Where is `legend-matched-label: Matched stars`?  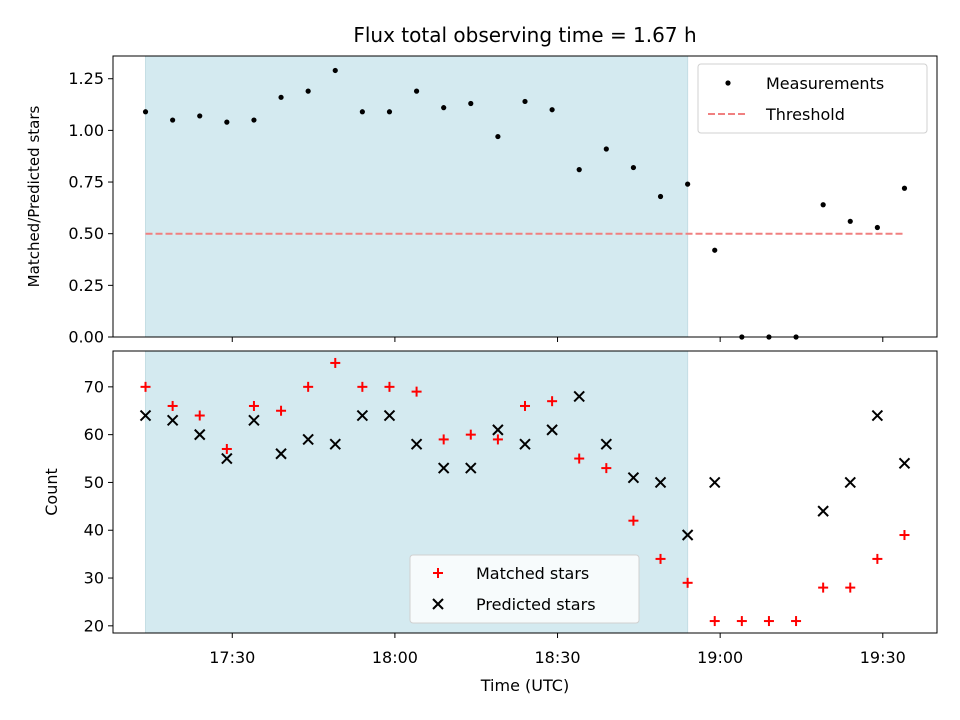 legend-matched-label: Matched stars is located at coordinates (532, 573).